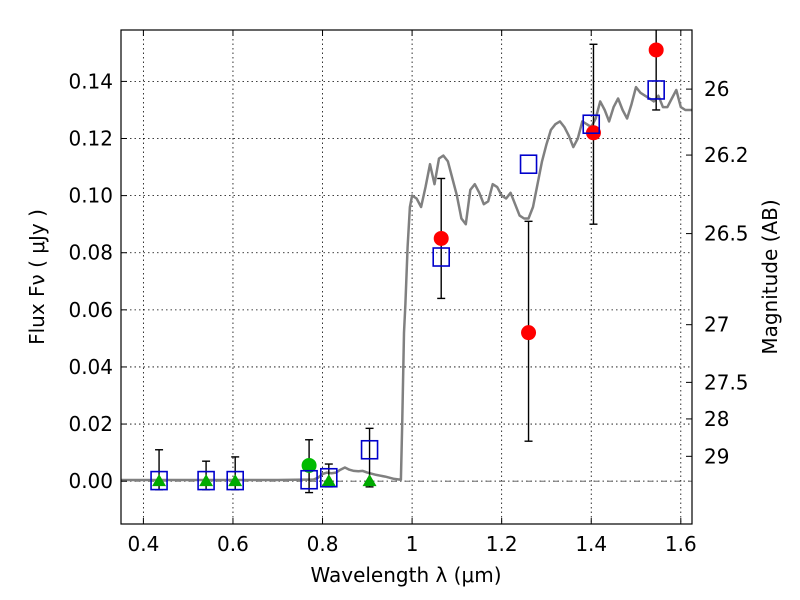  What do you see at coordinates (716, 89) in the screenshot?
I see `y2-tick-label: 26` at bounding box center [716, 89].